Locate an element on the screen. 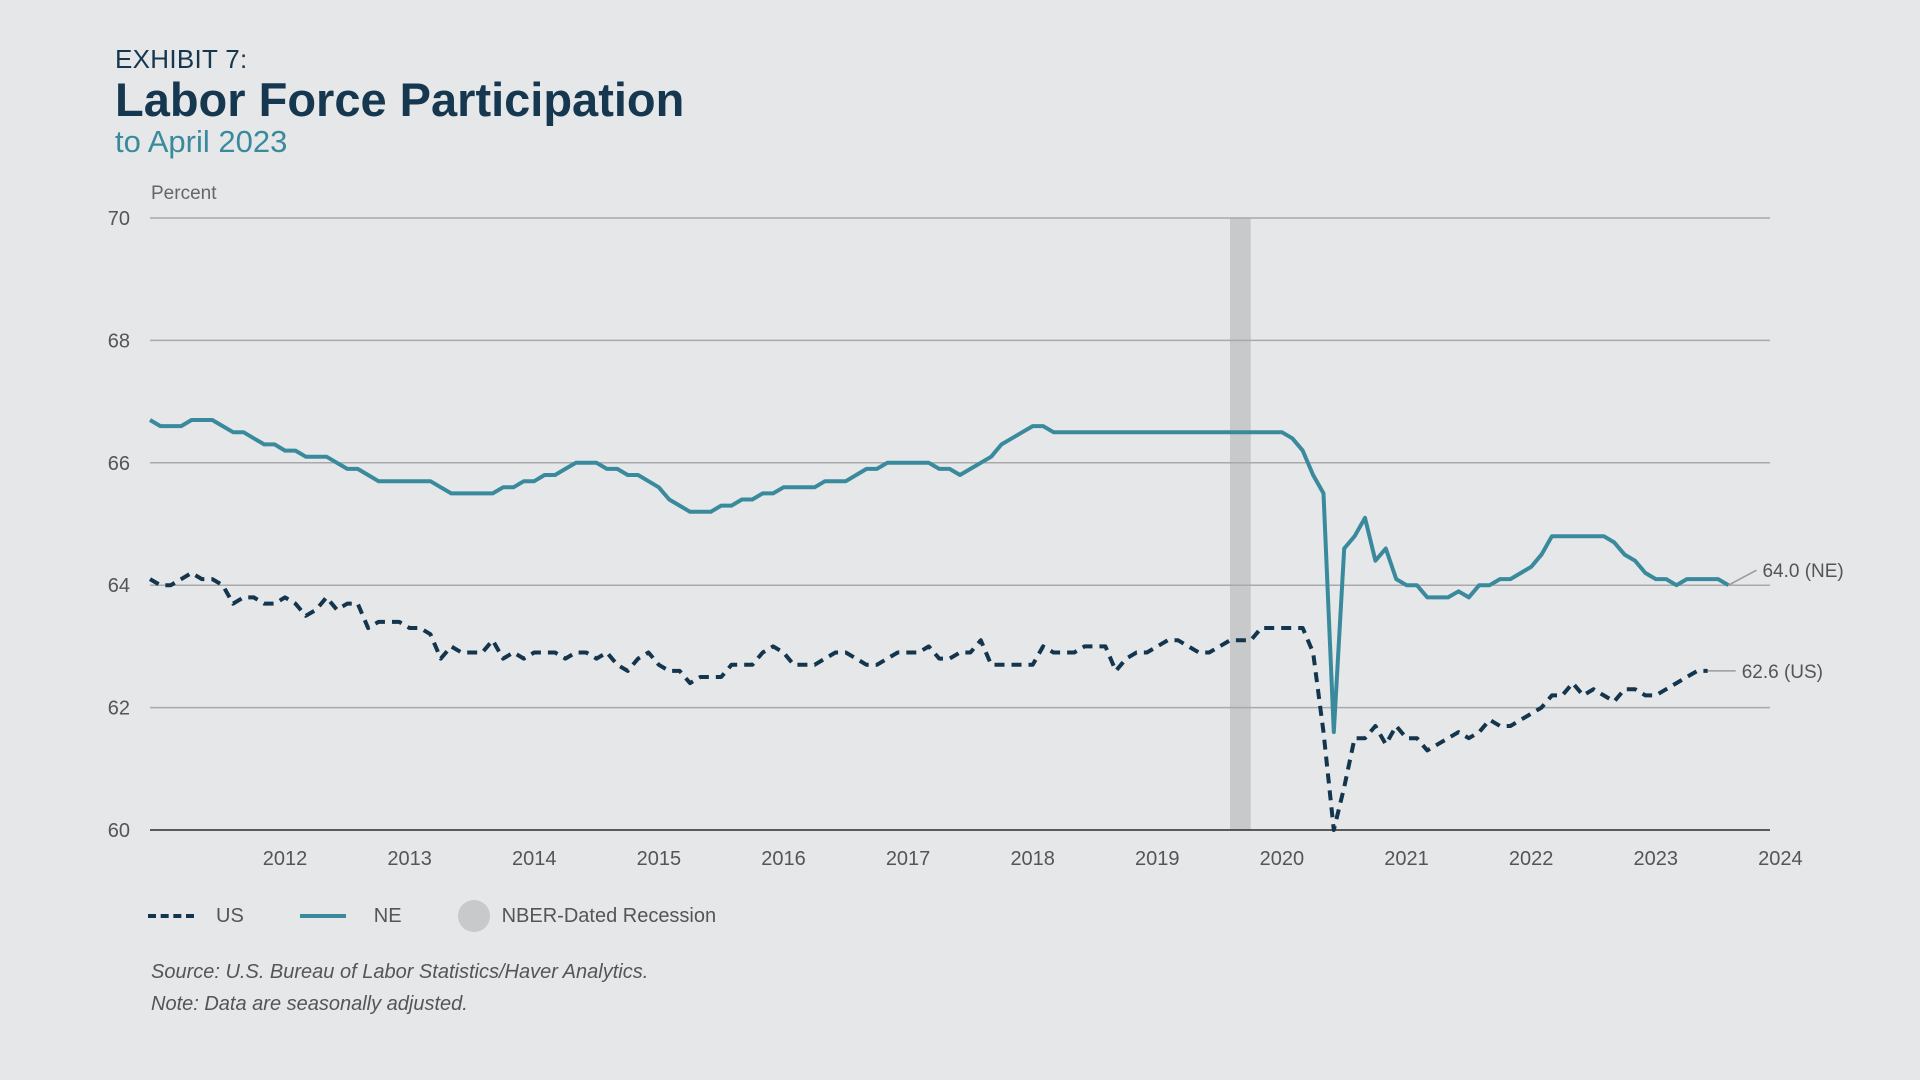 The width and height of the screenshot is (1920, 1080). x-tick-label: 2022 is located at coordinates (1531, 859).